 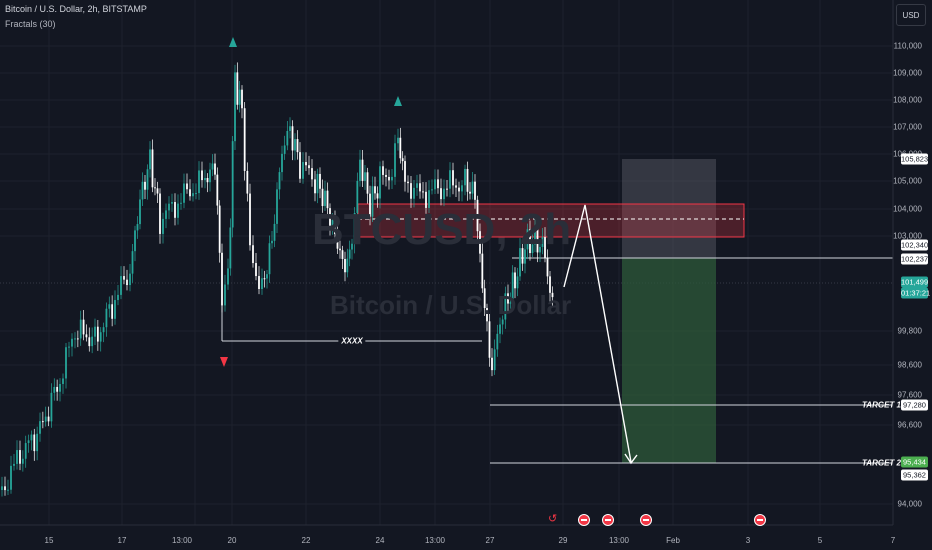 I want to click on time-tick: 20, so click(x=232, y=540).